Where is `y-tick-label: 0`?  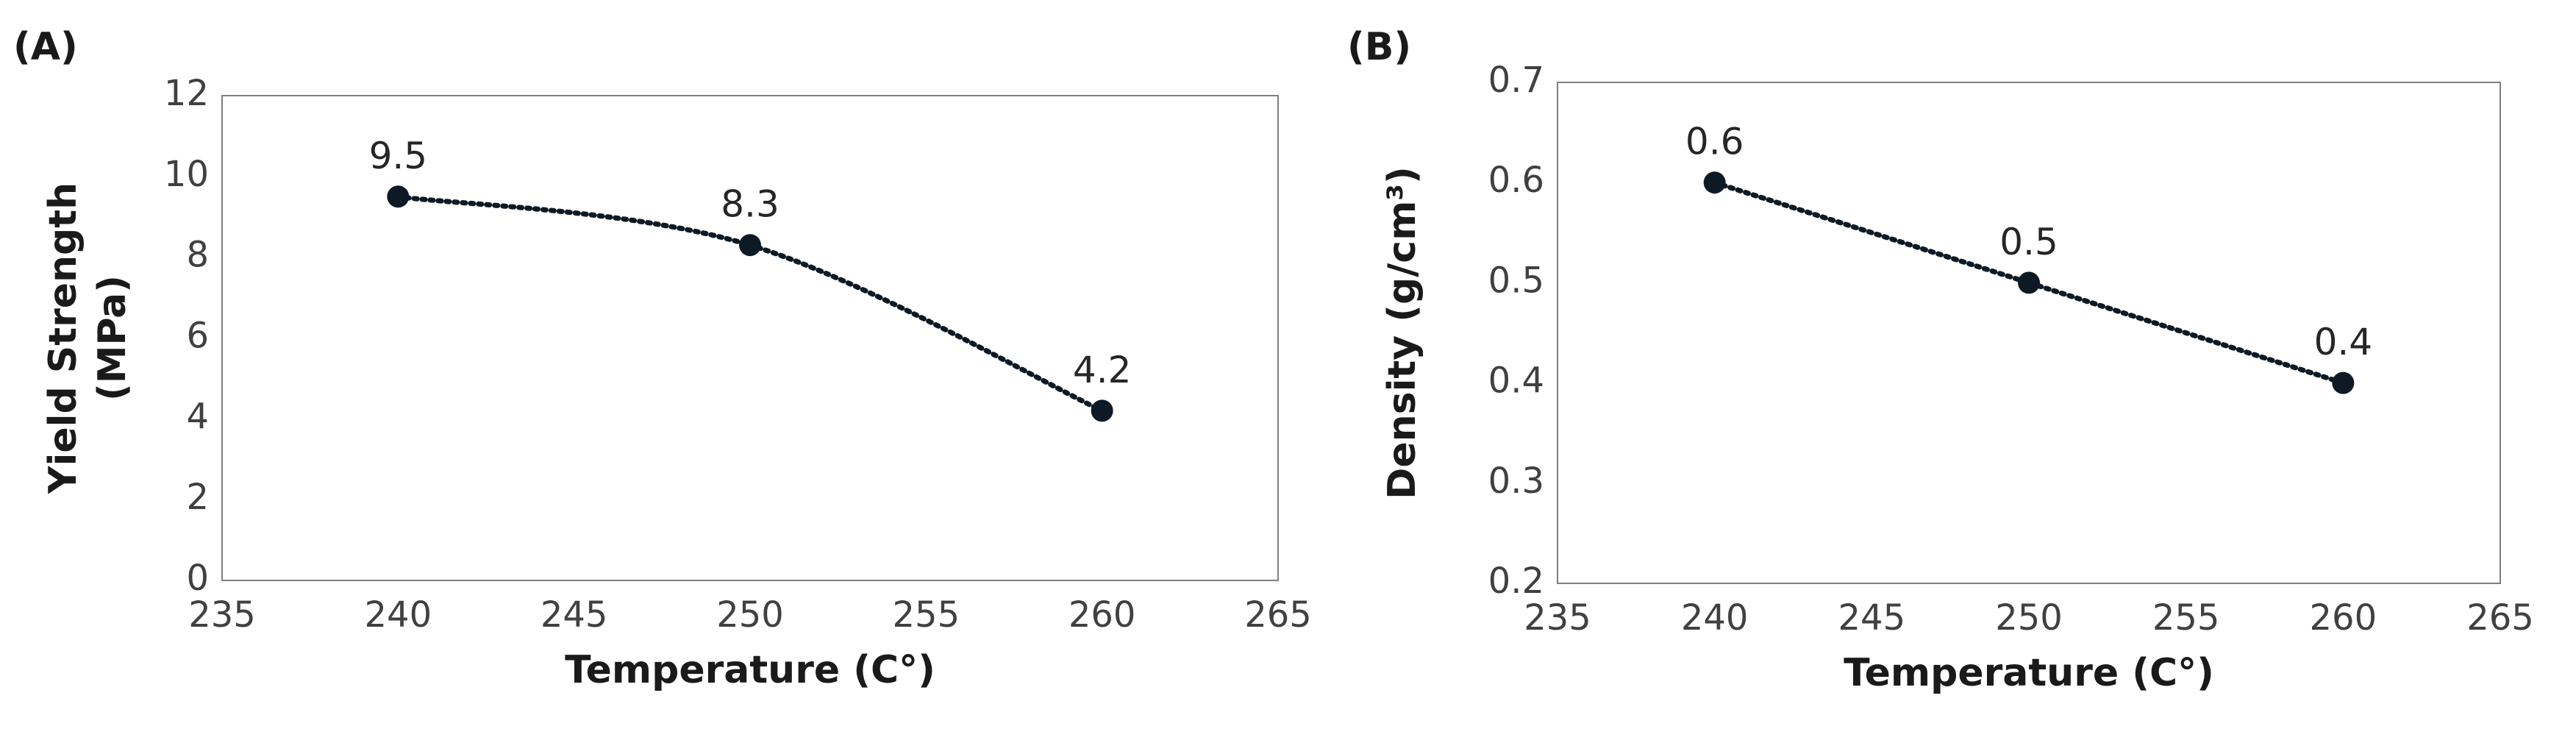
y-tick-label: 0 is located at coordinates (197, 578).